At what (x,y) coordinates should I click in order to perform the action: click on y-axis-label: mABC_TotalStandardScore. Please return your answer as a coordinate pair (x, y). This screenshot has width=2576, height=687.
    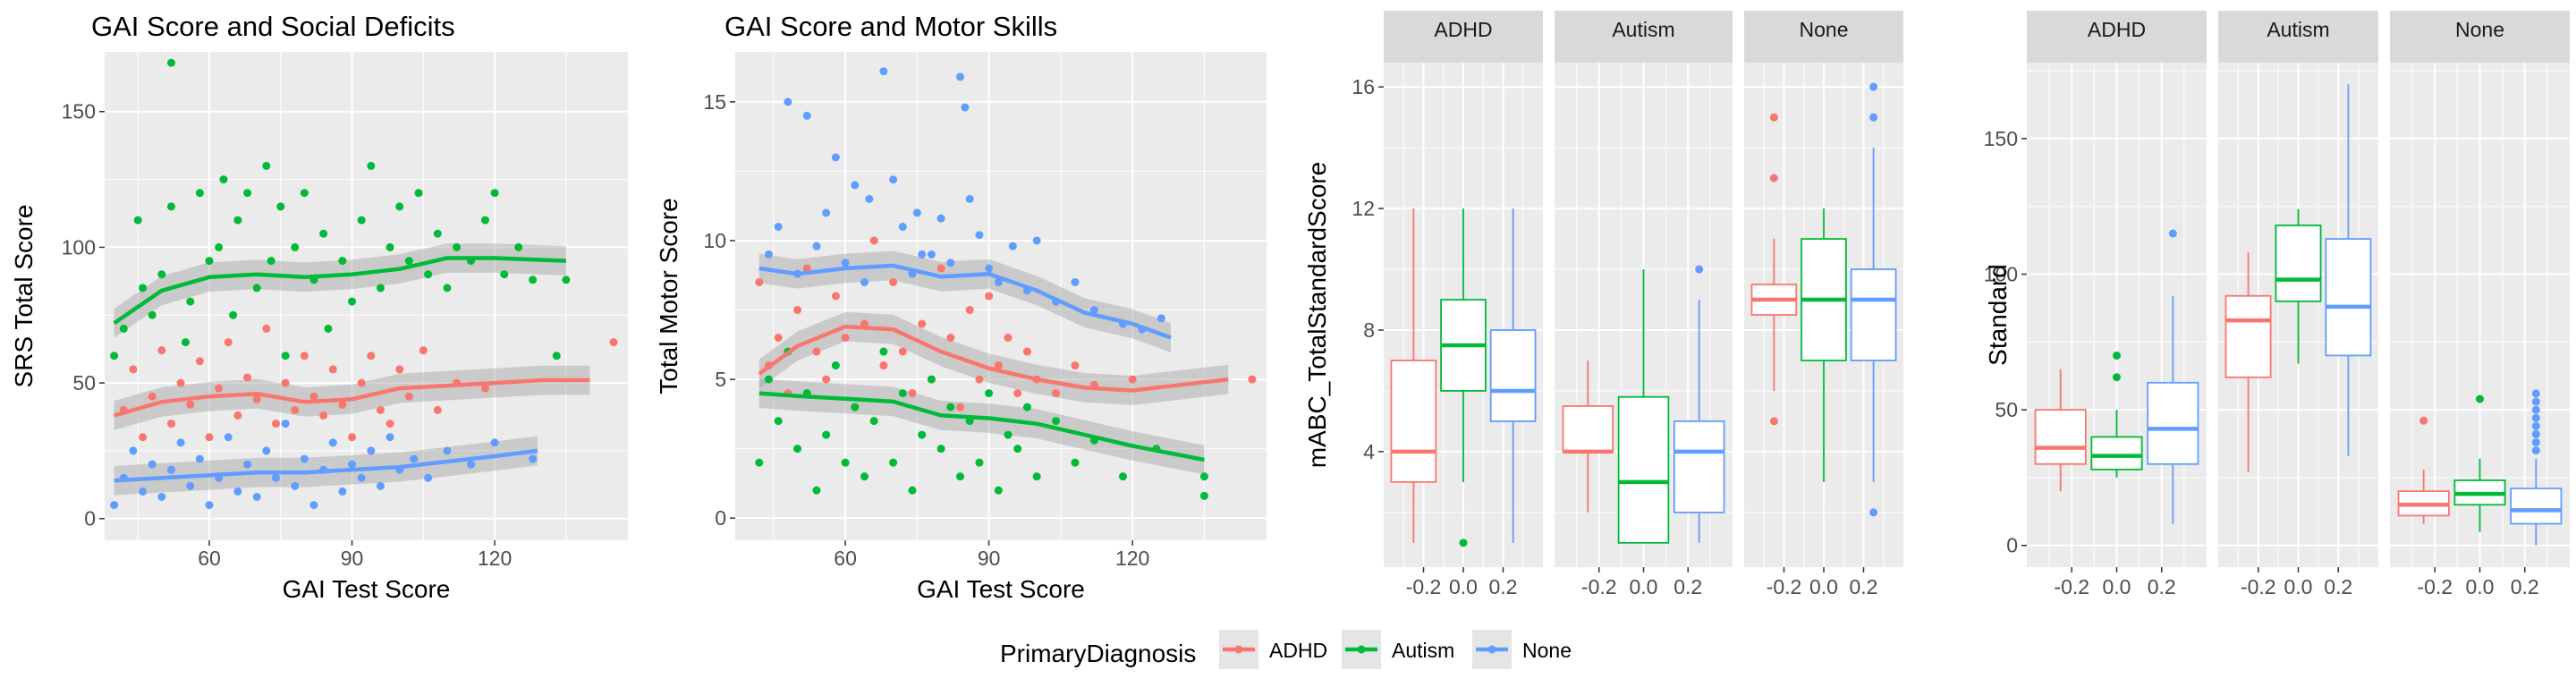
    Looking at the image, I should click on (1317, 315).